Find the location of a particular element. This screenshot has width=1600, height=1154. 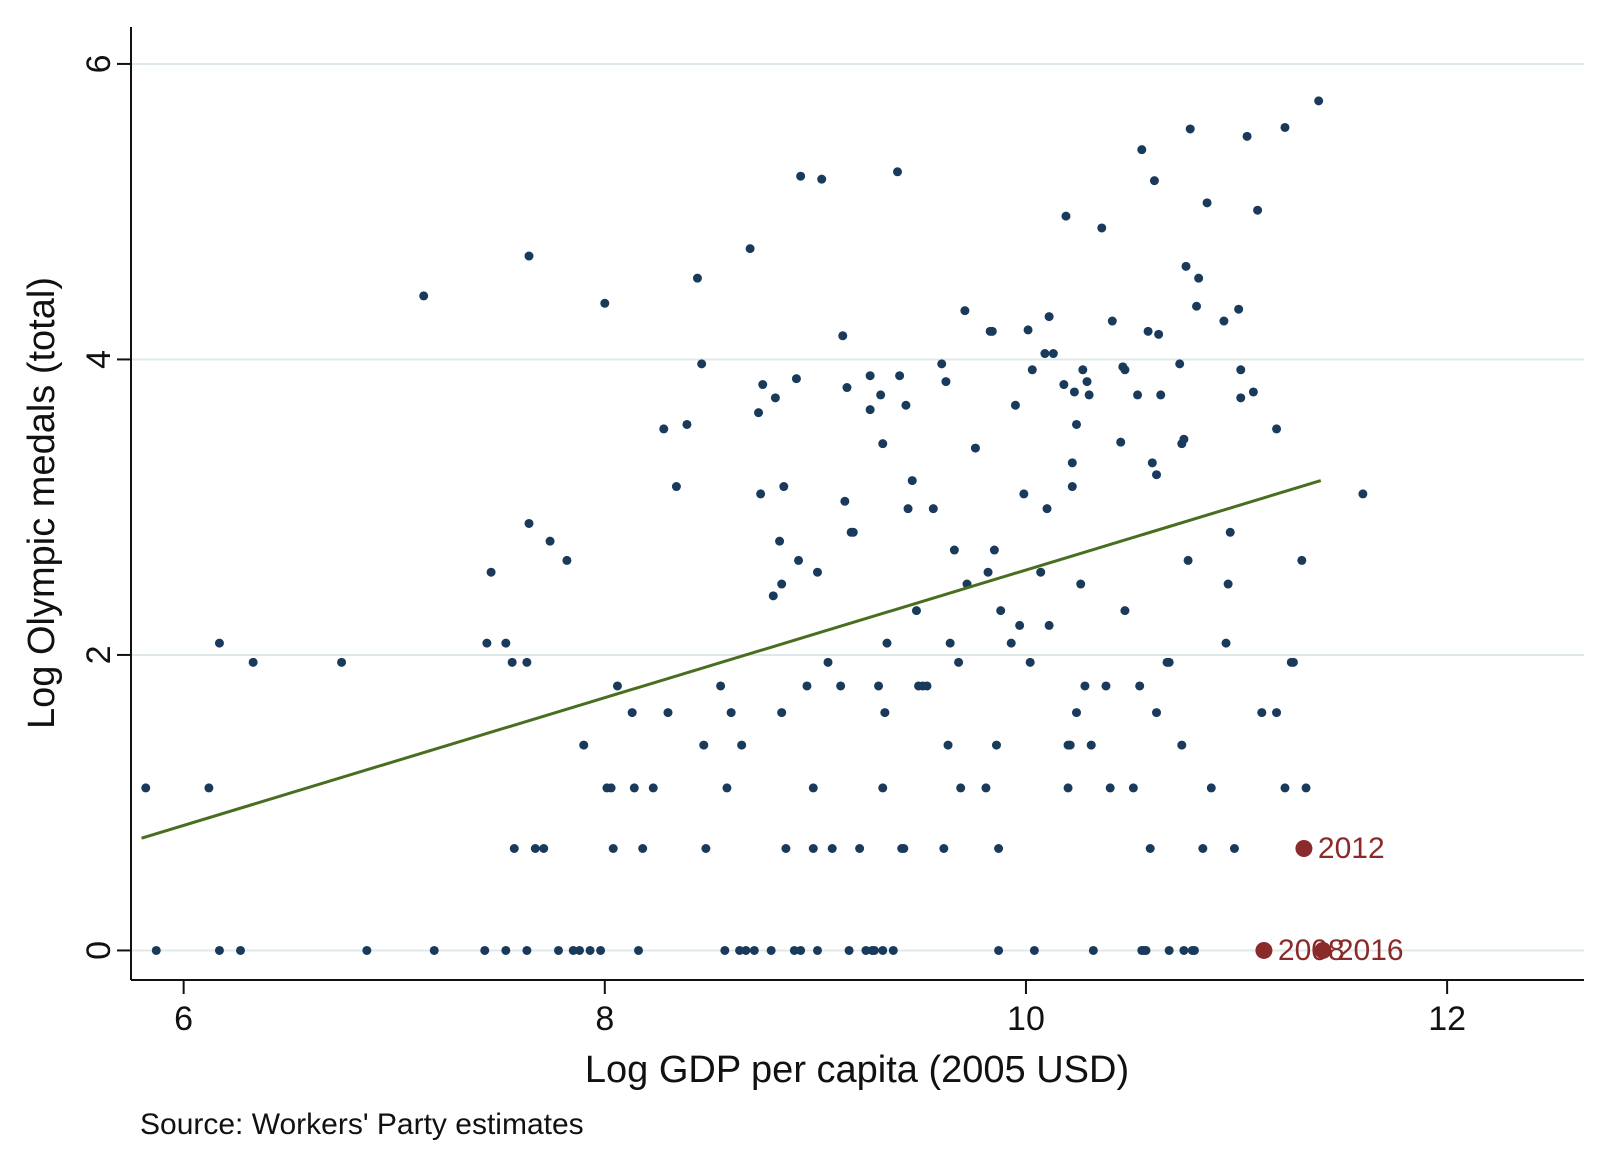

highlight-label: 2008 is located at coordinates (1311, 950).